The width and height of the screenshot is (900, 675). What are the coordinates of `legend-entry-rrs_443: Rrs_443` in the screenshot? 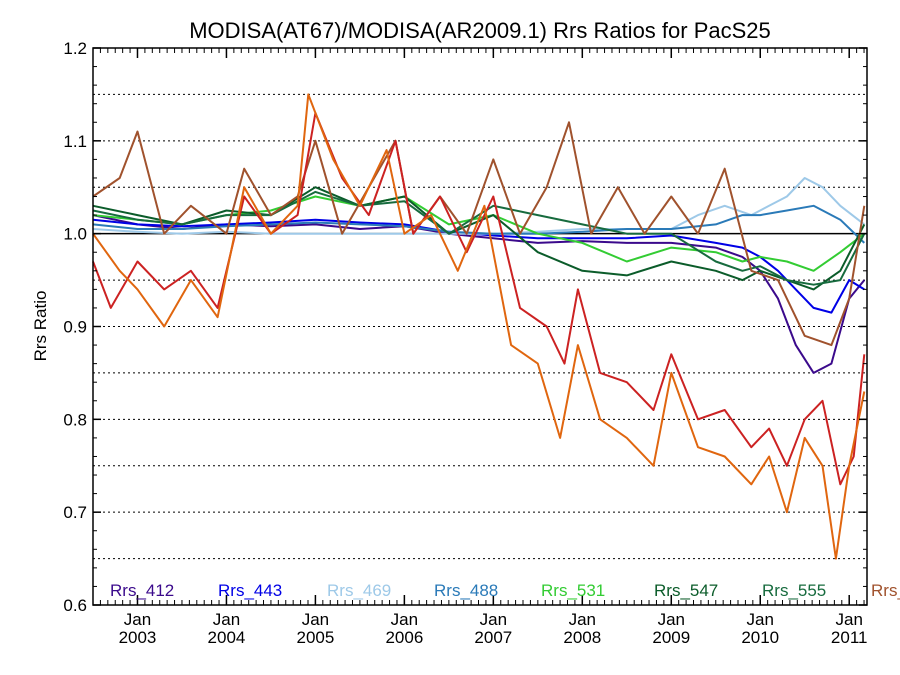 It's located at (250, 590).